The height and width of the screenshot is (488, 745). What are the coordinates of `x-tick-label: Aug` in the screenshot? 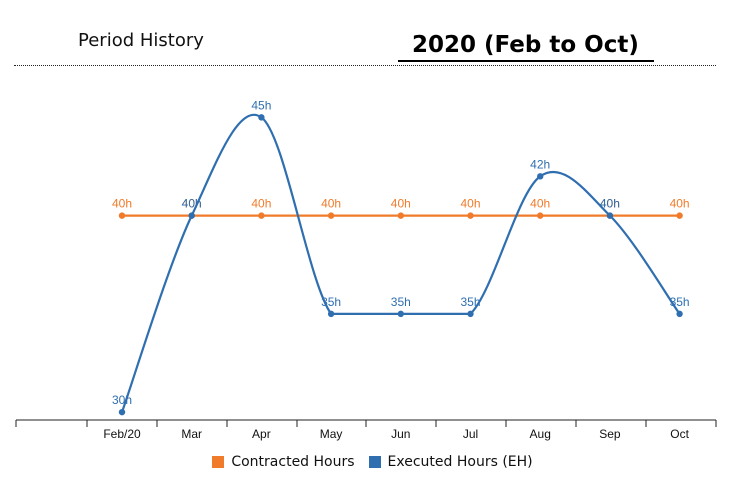 It's located at (540, 434).